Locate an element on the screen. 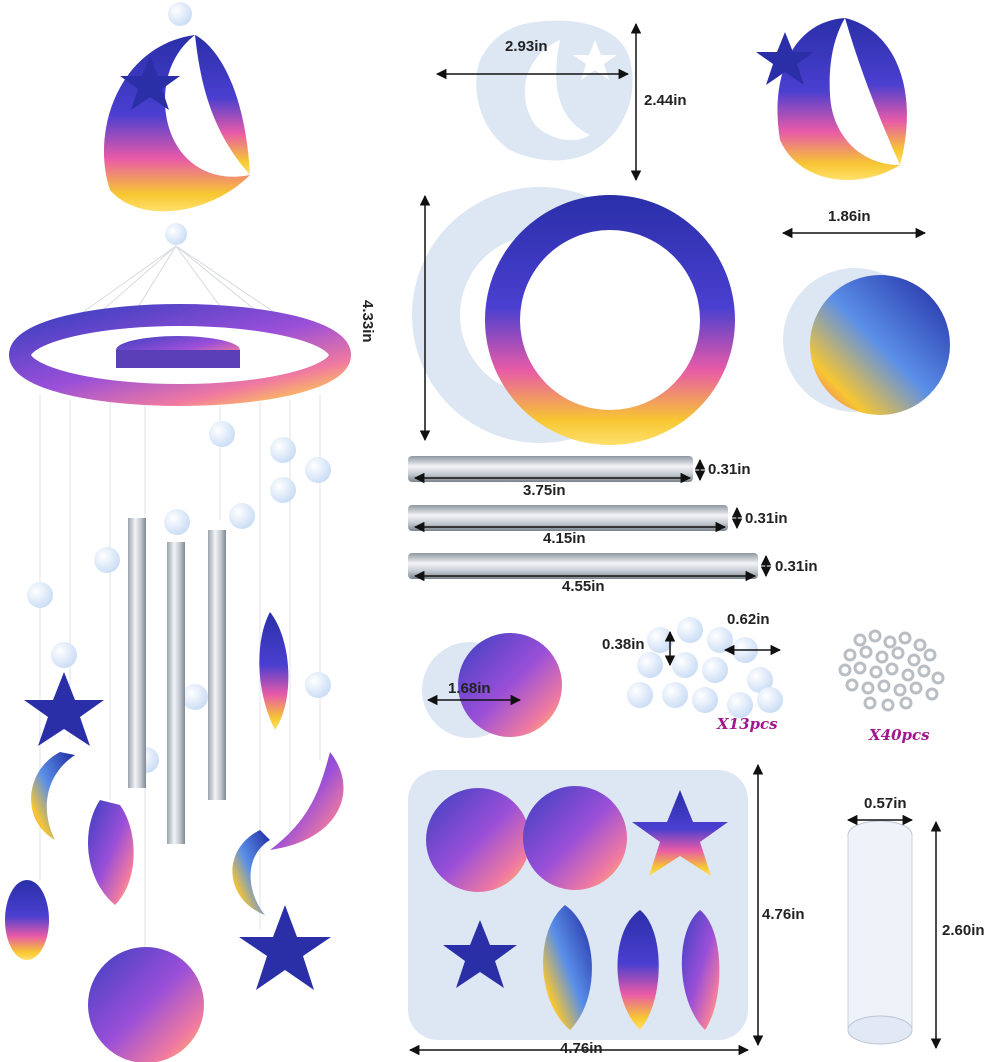 This screenshot has width=1000, height=1062. jump-rings-pile is located at coordinates (891, 670).